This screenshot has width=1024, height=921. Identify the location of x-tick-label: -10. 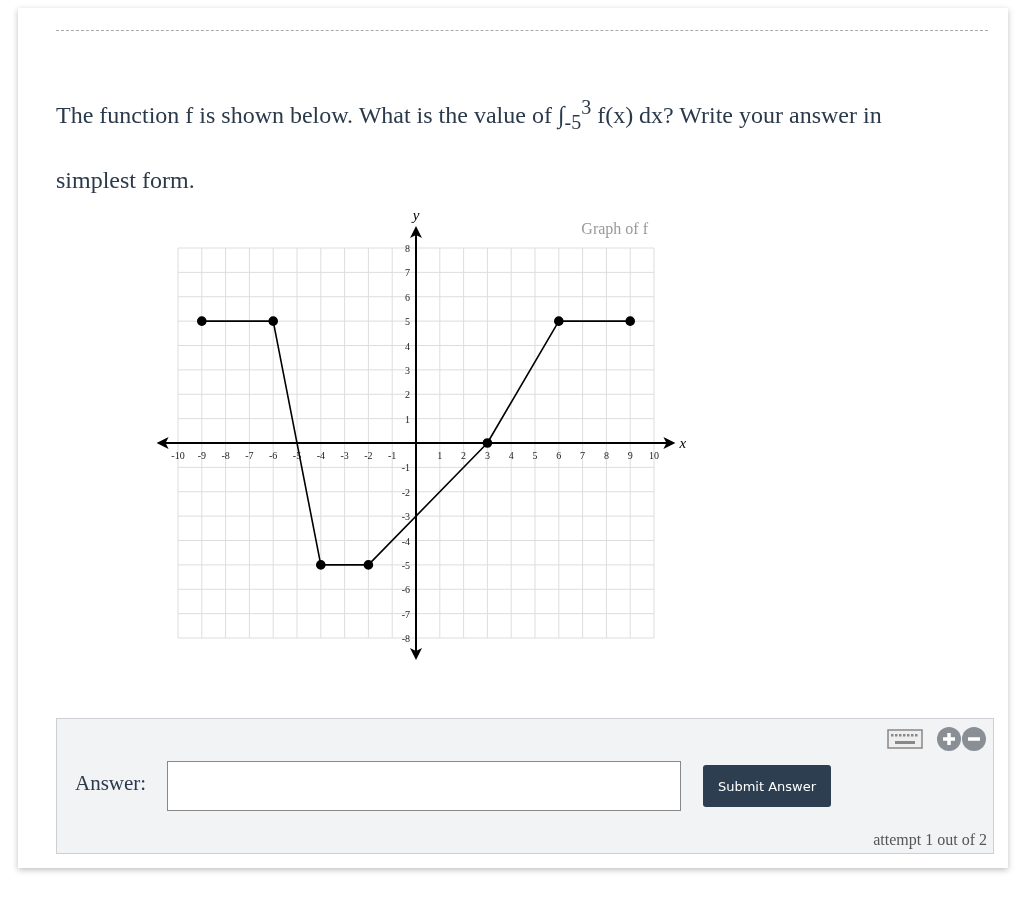
(178, 455).